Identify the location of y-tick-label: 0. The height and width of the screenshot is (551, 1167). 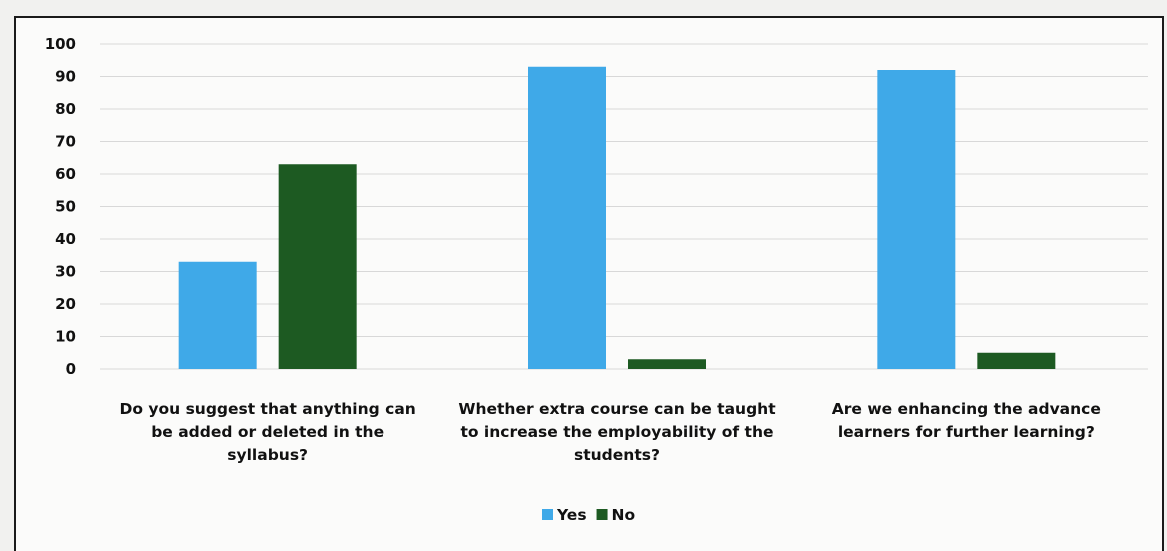
(71, 369).